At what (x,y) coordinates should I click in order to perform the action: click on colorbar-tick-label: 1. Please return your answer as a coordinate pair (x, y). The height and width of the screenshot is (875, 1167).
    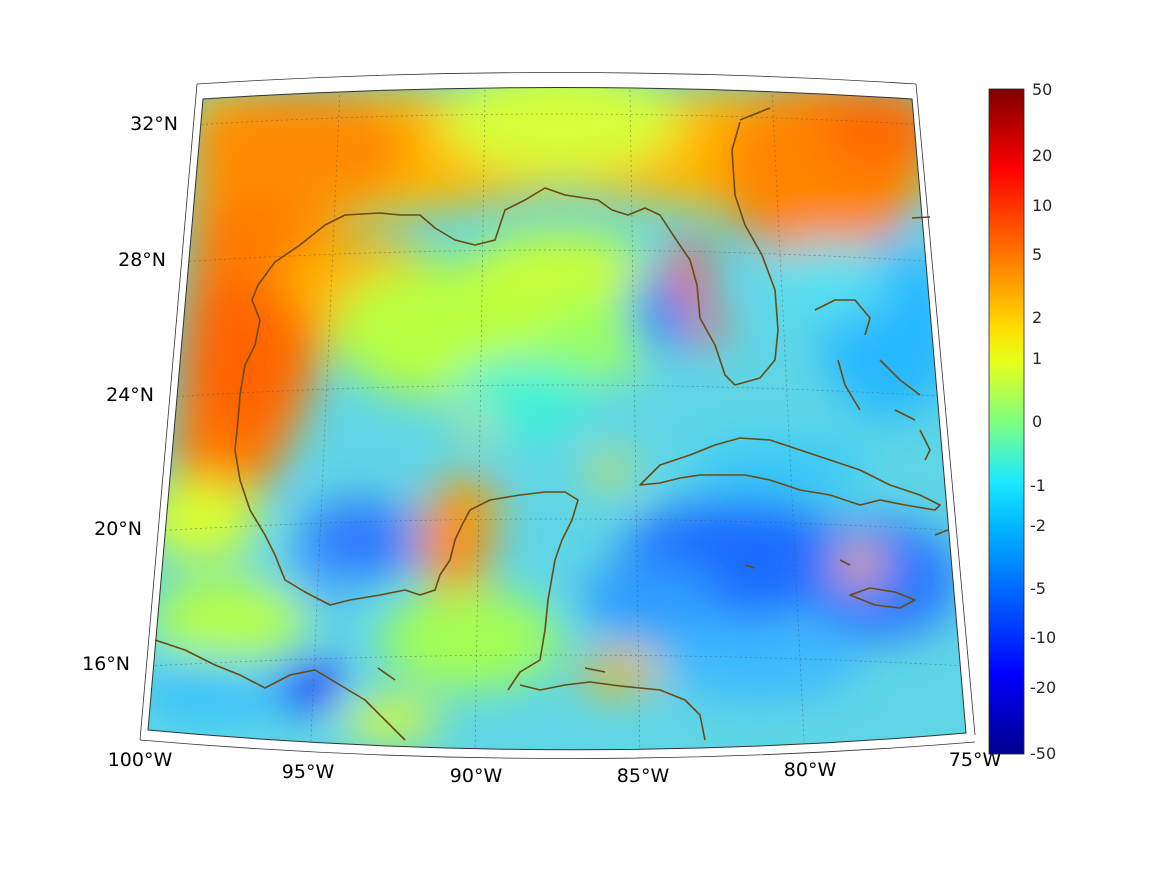
    Looking at the image, I should click on (1037, 358).